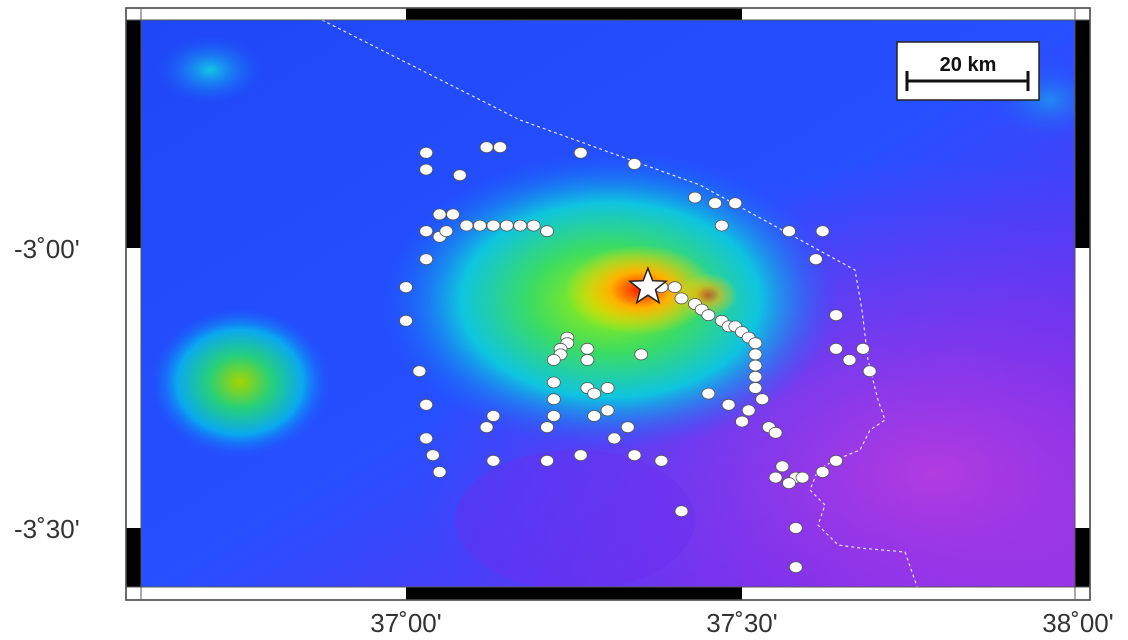 The height and width of the screenshot is (640, 1128). Describe the element at coordinates (47, 529) in the screenshot. I see `lat-label-3-30: -3˚30'` at that location.